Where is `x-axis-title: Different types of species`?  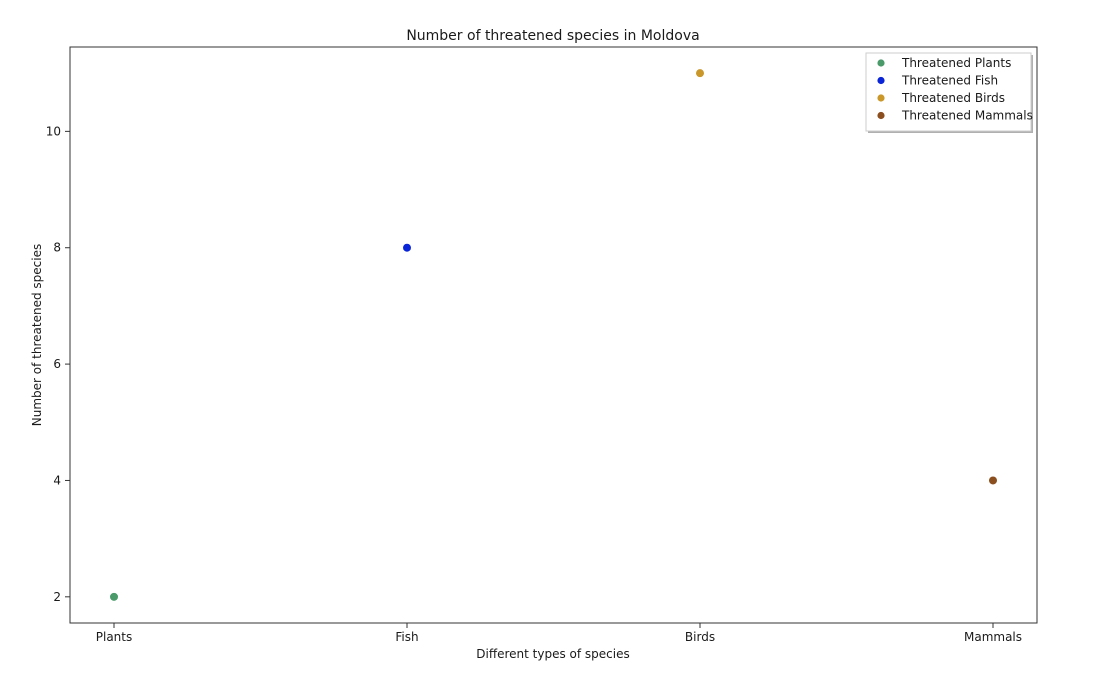 x-axis-title: Different types of species is located at coordinates (552, 654).